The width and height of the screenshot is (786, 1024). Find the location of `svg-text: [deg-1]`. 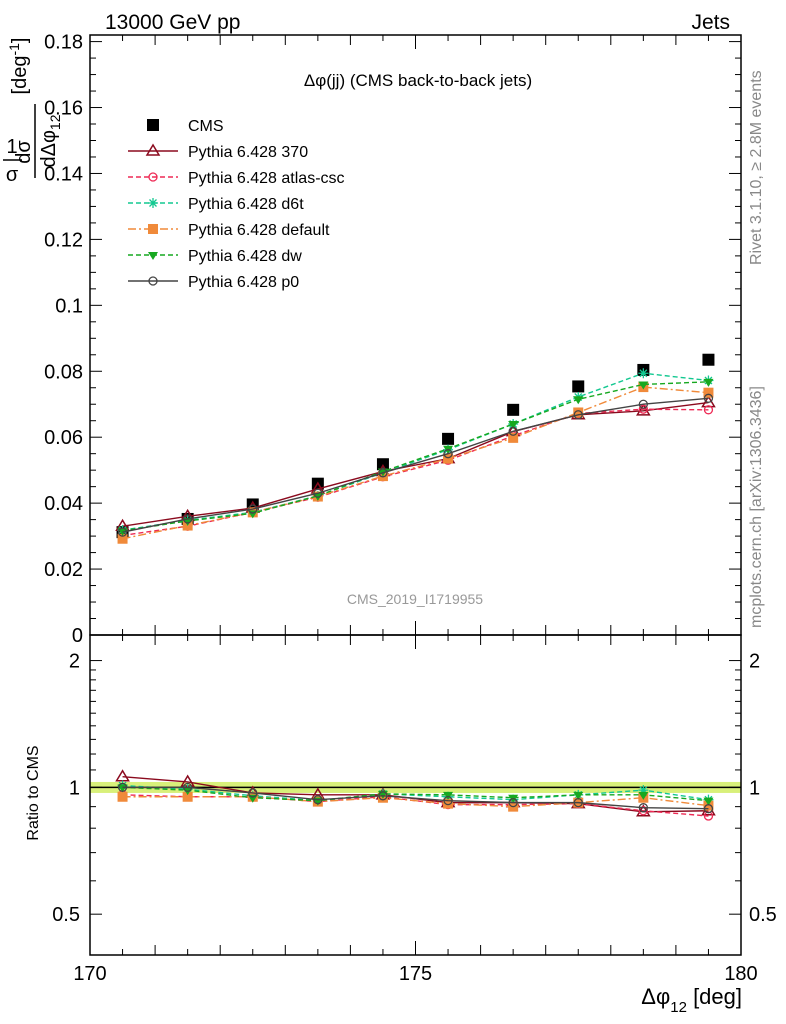

svg-text: [deg-1] is located at coordinates (18, 66).